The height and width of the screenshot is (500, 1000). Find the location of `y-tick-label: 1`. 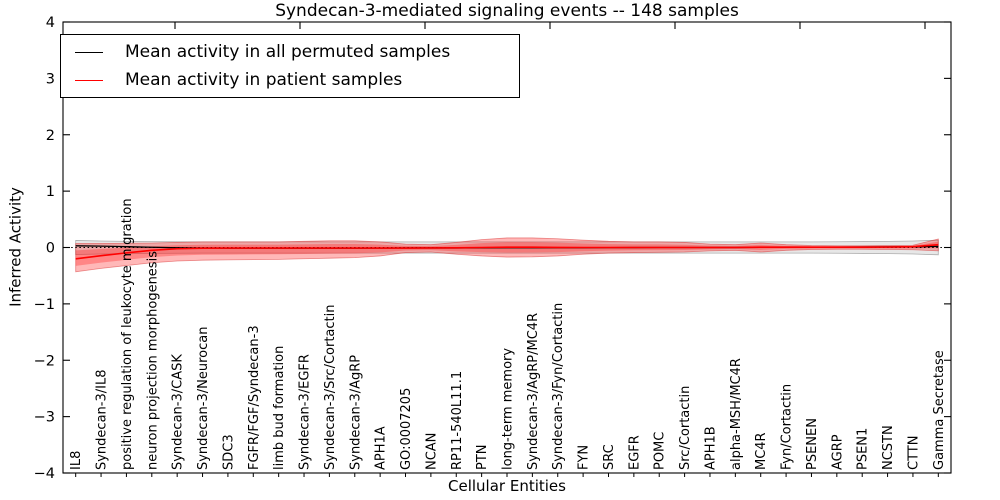

y-tick-label: 1 is located at coordinates (50, 192).